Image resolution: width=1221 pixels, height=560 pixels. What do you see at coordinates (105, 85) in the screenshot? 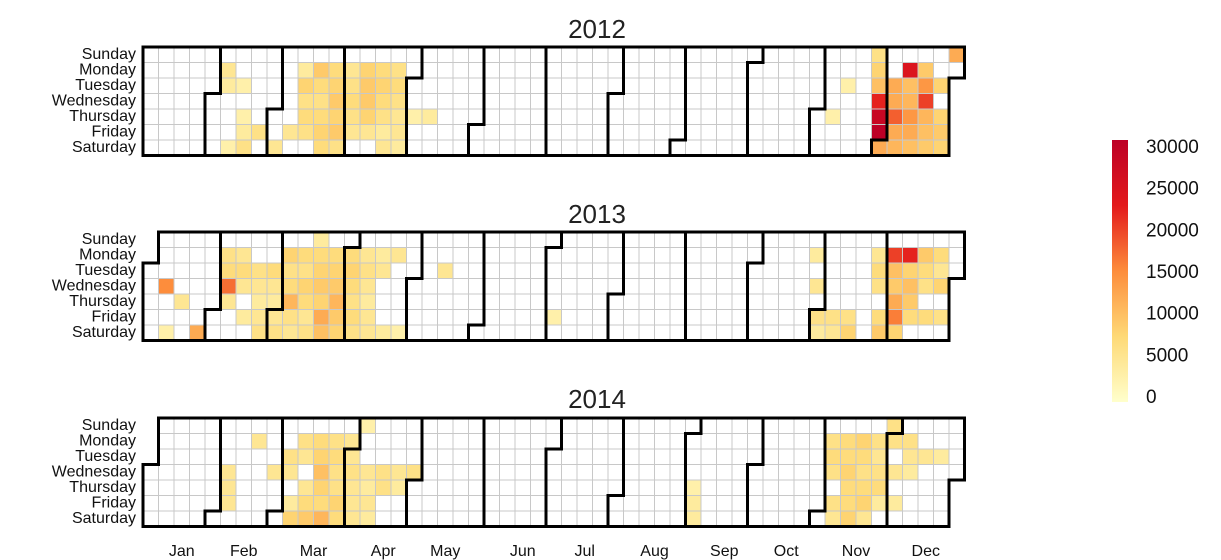
I see `weekday-label-tuesday: Tuesday` at bounding box center [105, 85].